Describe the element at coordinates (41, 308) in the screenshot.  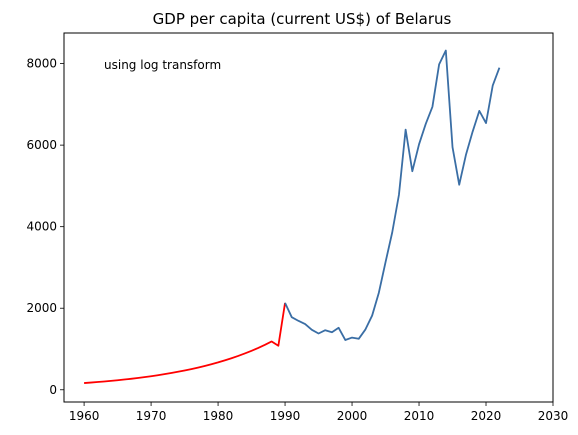
I see `y-tick-label: 2000` at that location.